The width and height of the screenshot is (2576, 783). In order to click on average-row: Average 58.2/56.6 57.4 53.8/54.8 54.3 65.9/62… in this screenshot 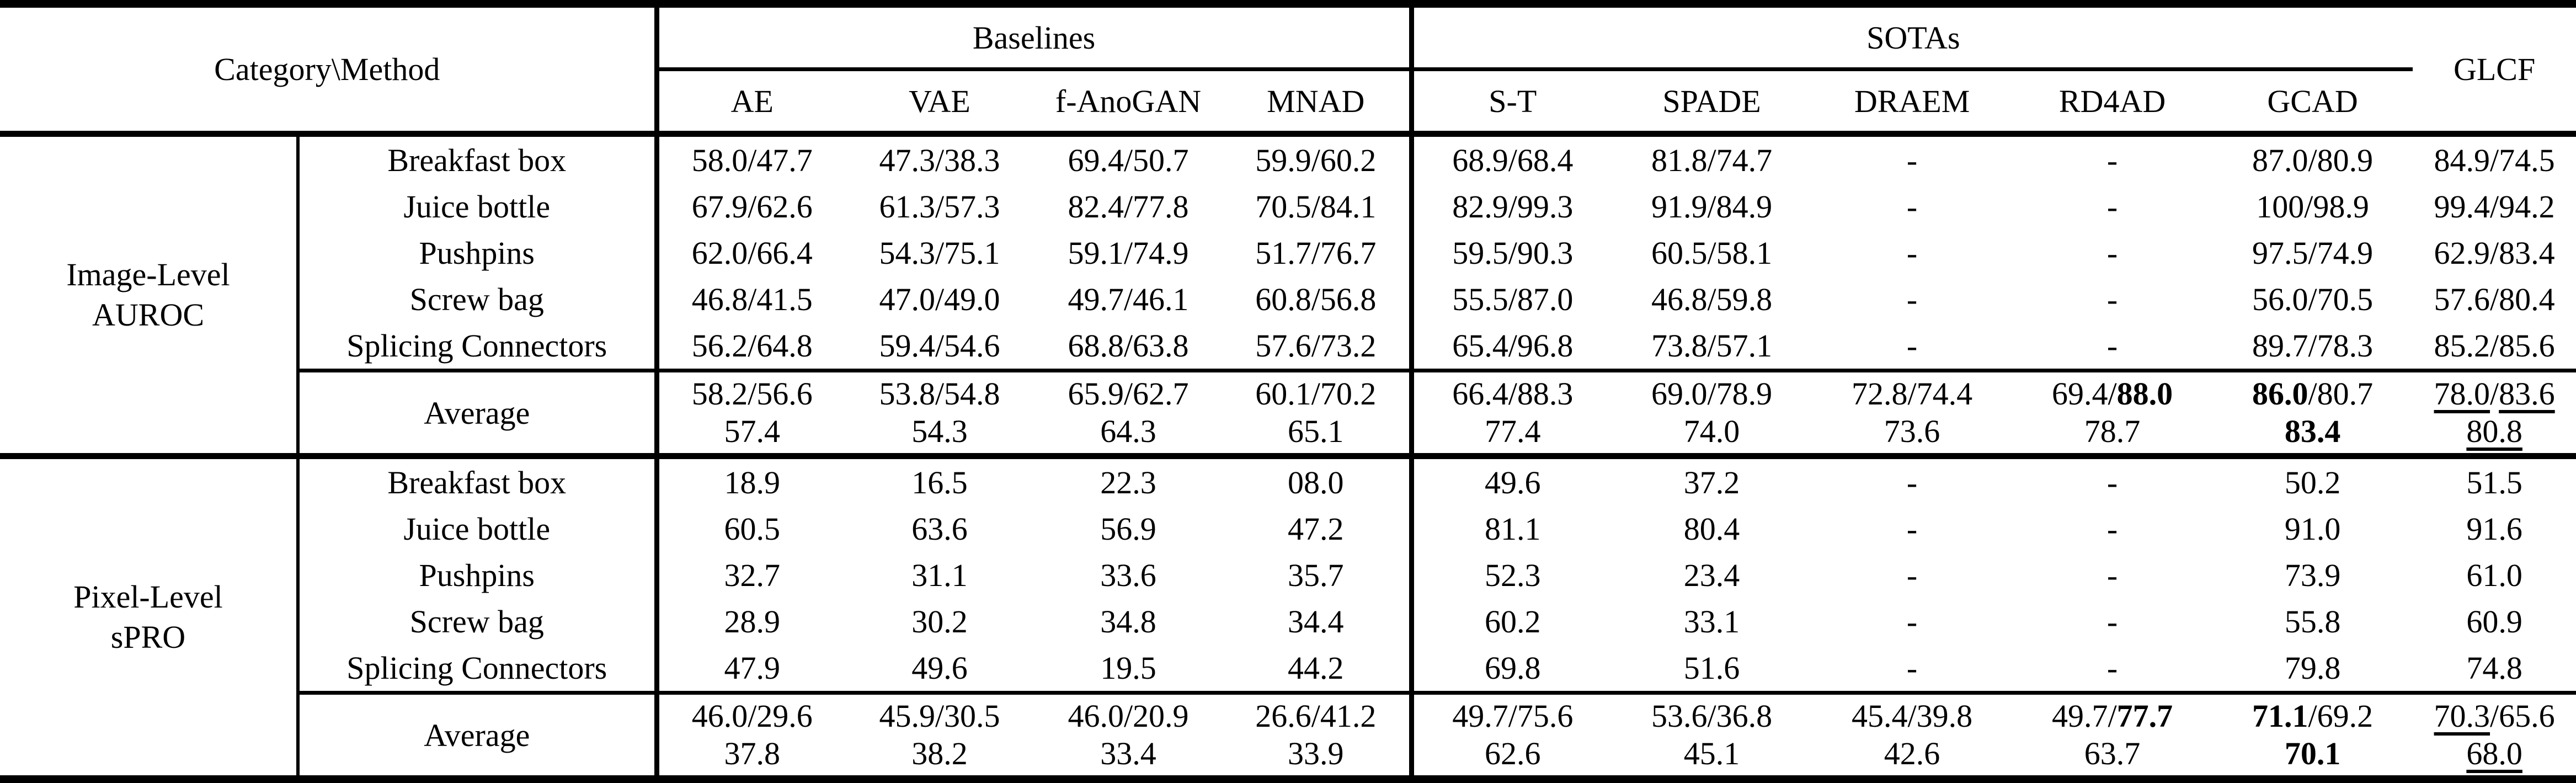, I will do `click(1288, 412)`.